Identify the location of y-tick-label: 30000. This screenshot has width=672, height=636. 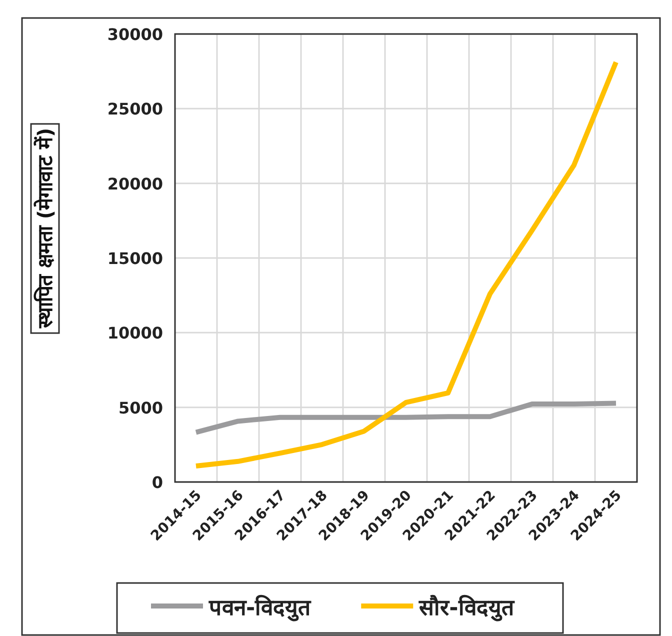
(135, 34).